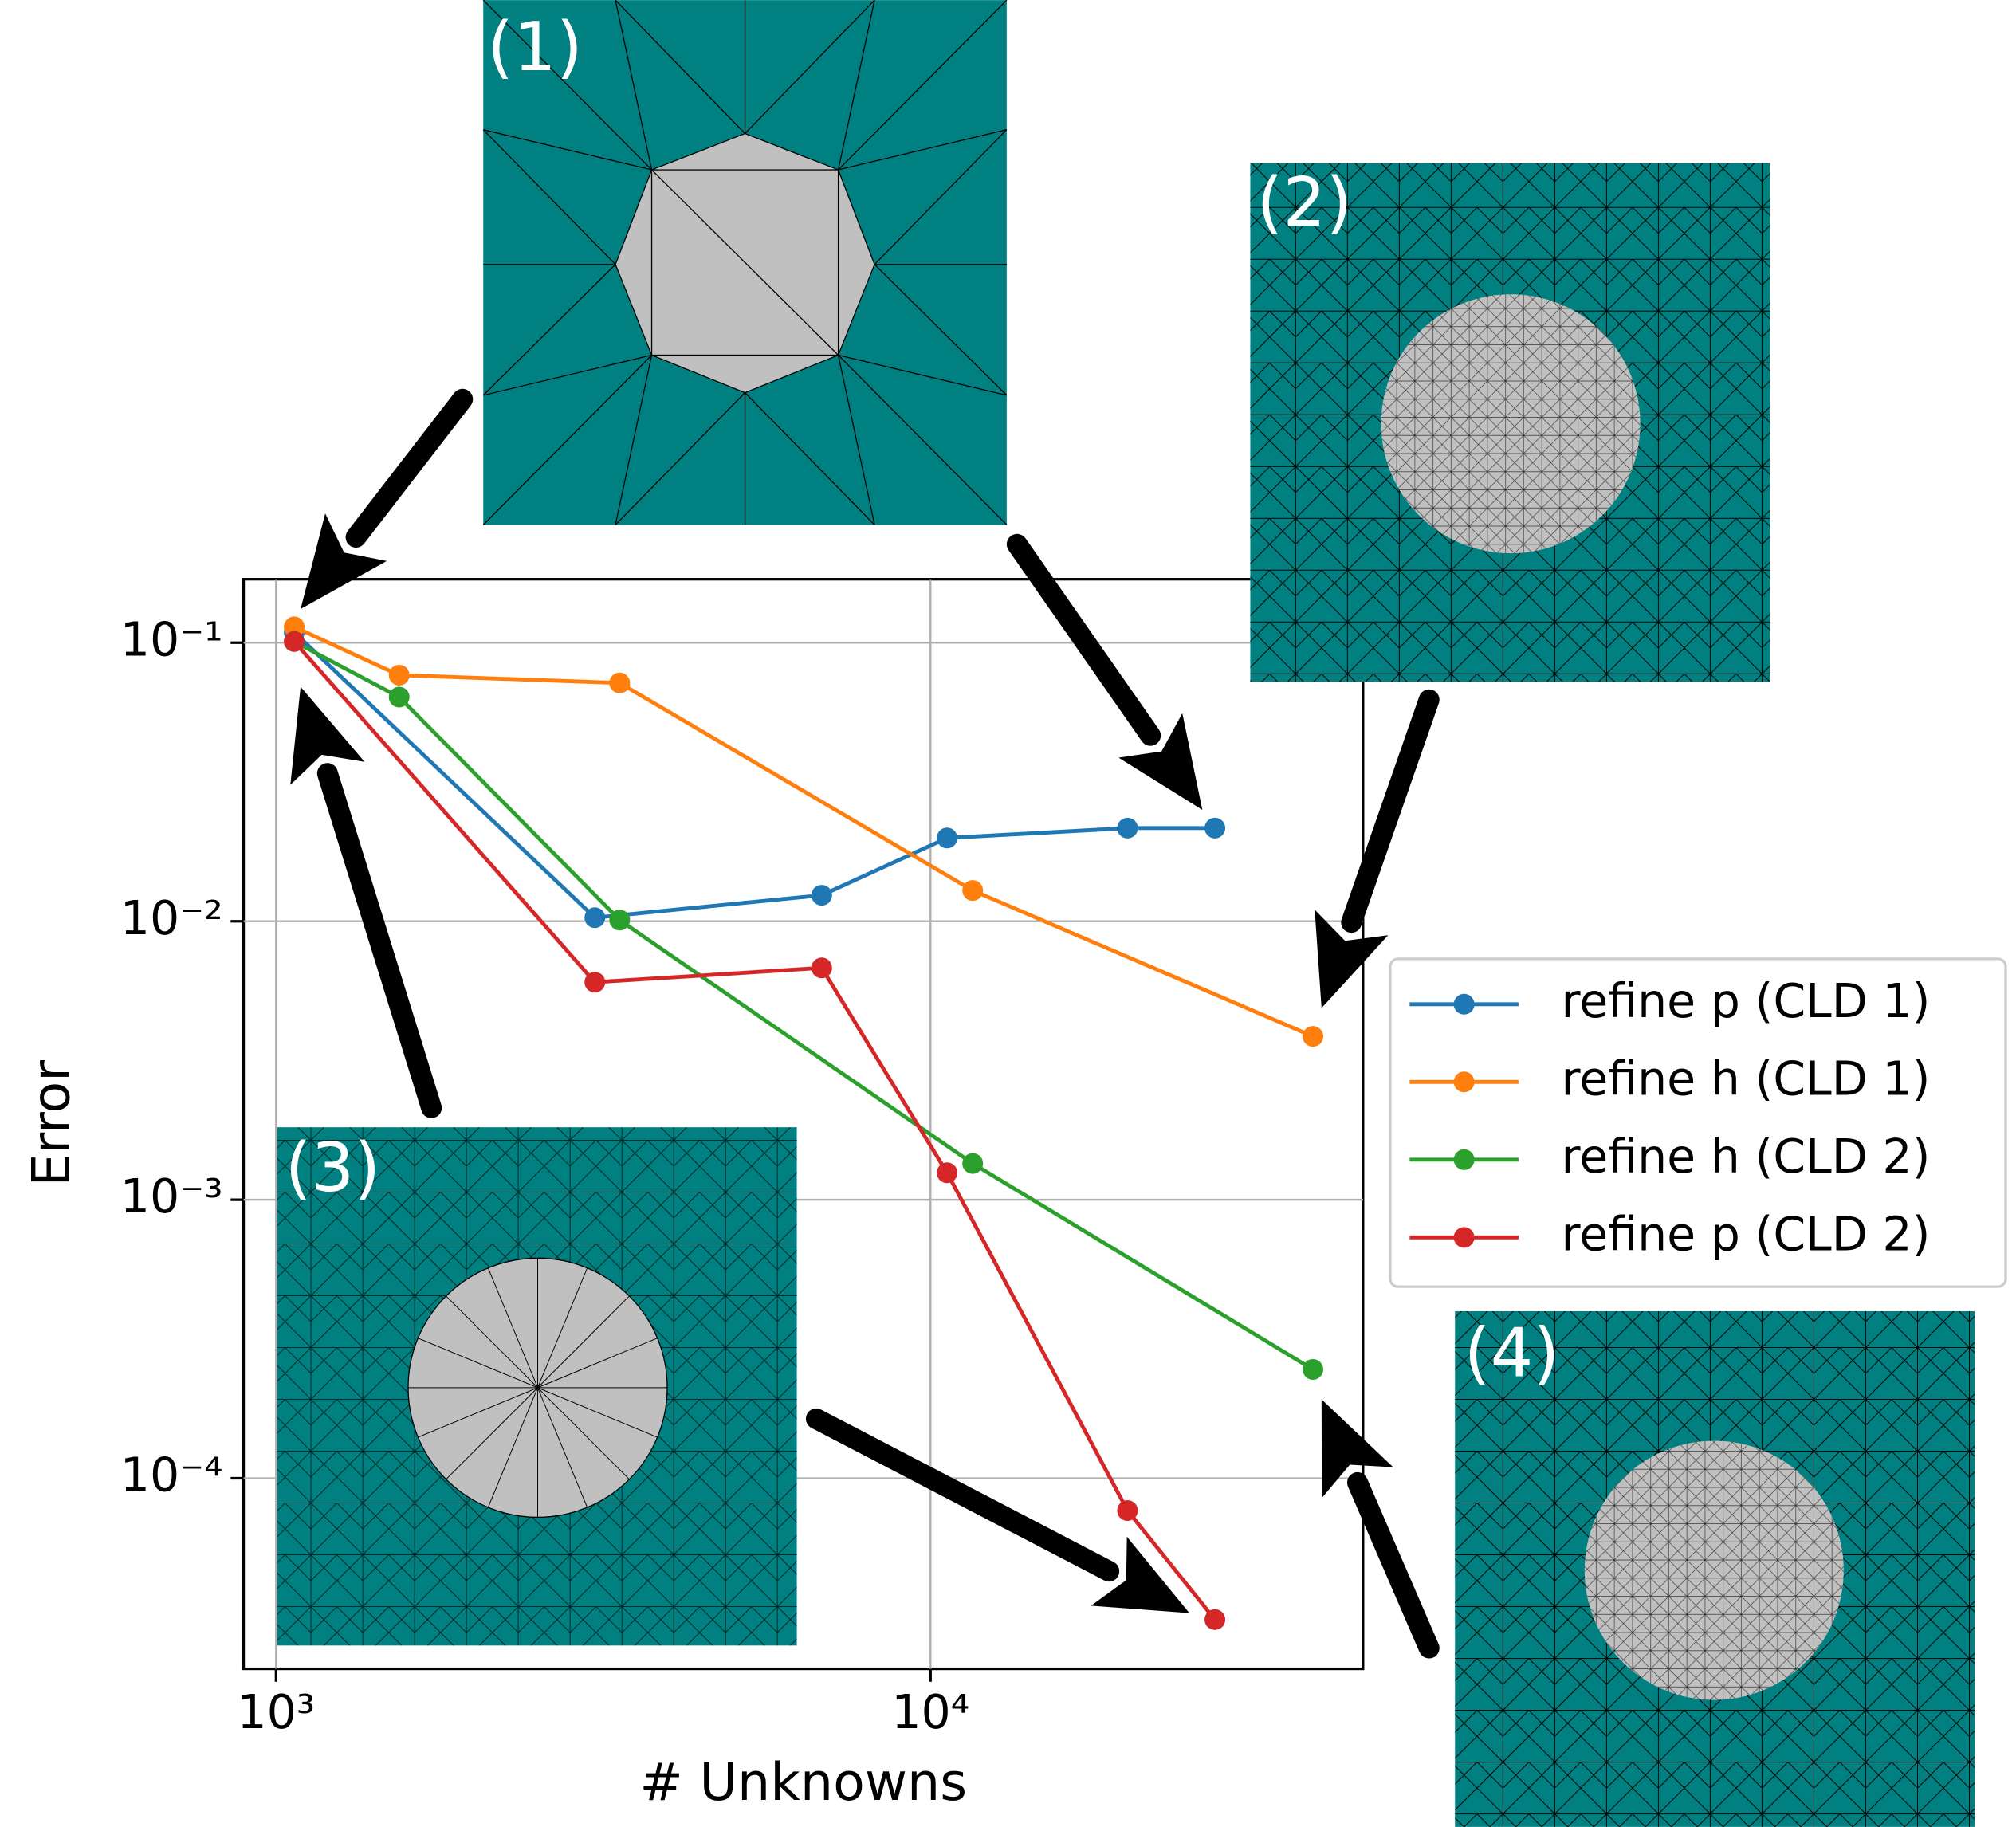 This screenshot has height=1827, width=2016. What do you see at coordinates (333, 1168) in the screenshot?
I see `inset-label: (3)` at bounding box center [333, 1168].